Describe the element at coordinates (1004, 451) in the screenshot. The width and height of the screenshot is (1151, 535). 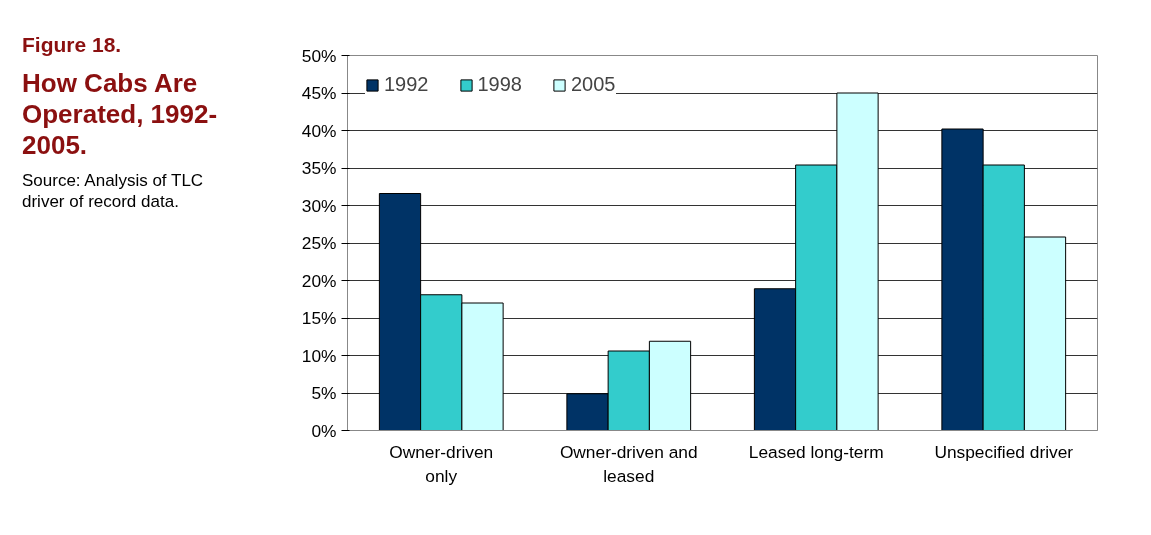
I see `x-tick-label: Unspecified driver` at that location.